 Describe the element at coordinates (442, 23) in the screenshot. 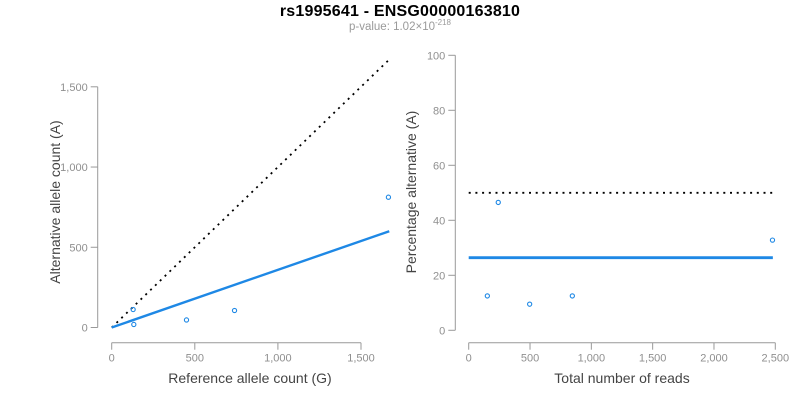

I see `pvalue-exponent: -218` at that location.